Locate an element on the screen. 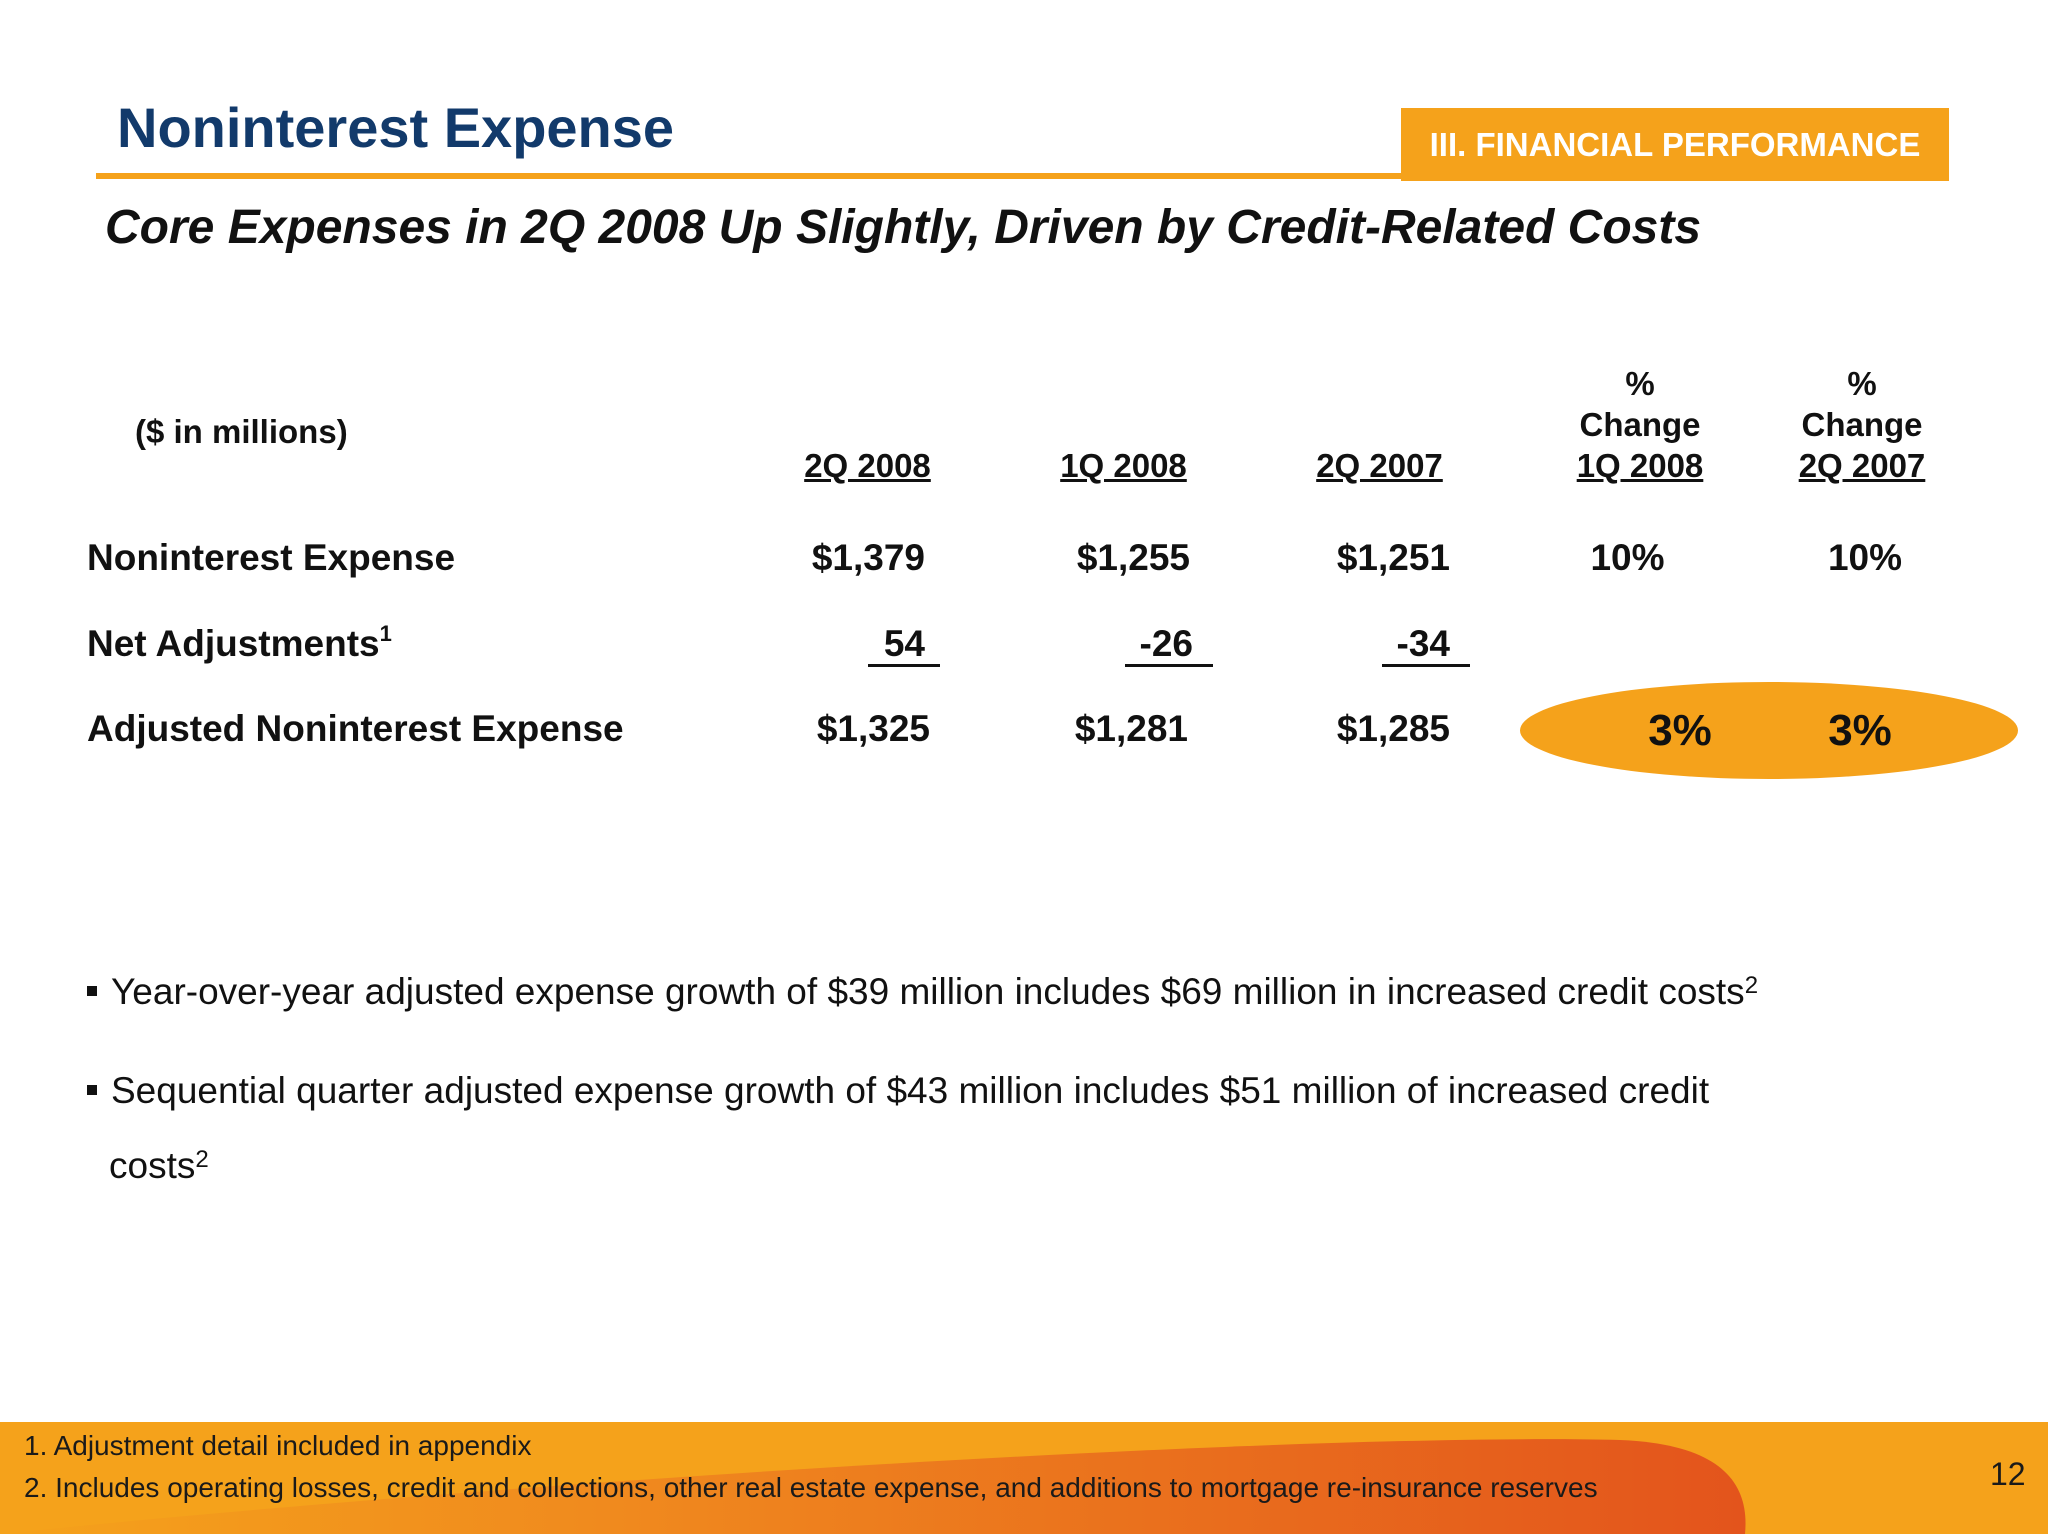 This screenshot has width=2048, height=1534. table-cell: -34 is located at coordinates (1423, 643).